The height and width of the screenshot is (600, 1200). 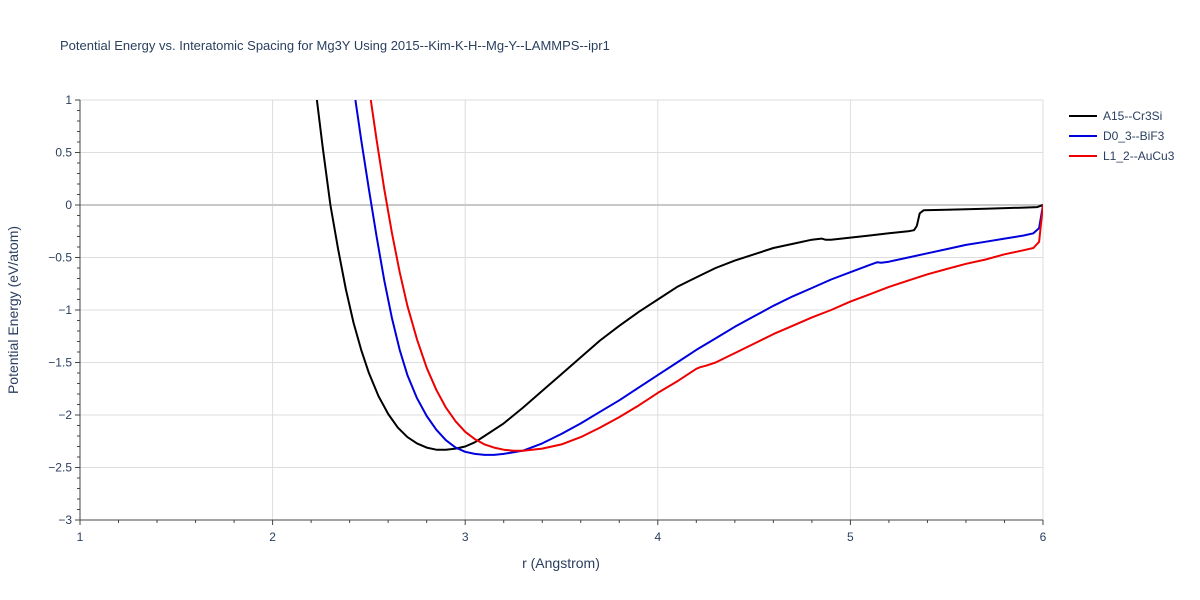 What do you see at coordinates (68, 205) in the screenshot?
I see `y-tick-label: 0` at bounding box center [68, 205].